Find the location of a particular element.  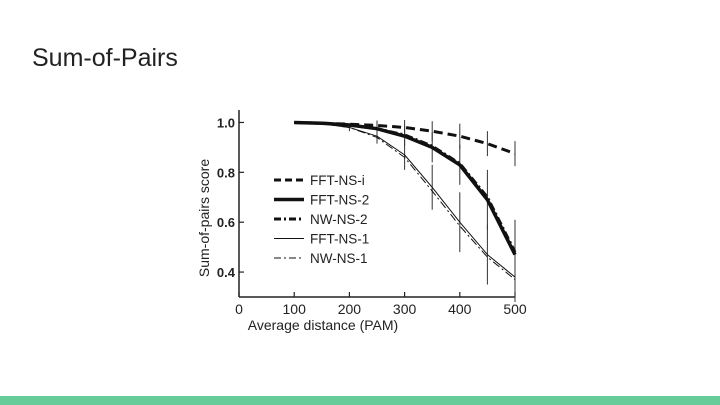

x-tick-label: 0 is located at coordinates (239, 309).